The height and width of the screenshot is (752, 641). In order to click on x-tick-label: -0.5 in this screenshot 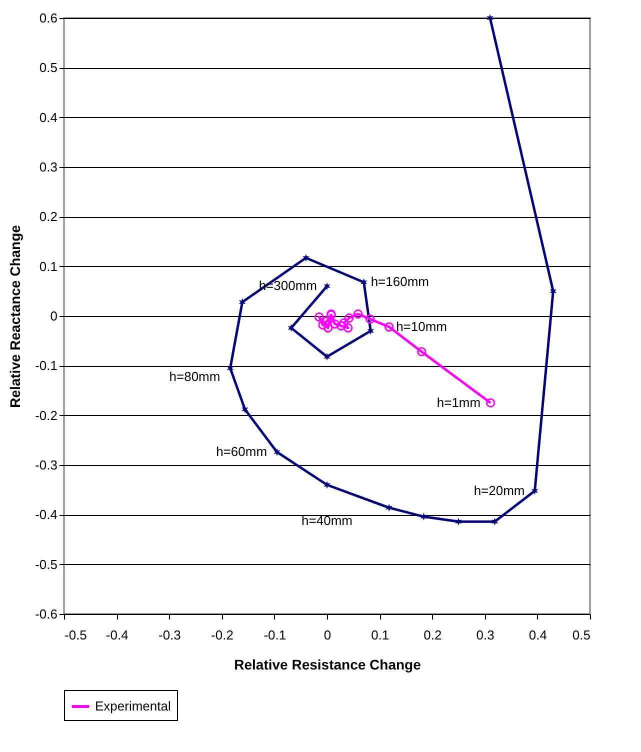, I will do `click(75, 635)`.